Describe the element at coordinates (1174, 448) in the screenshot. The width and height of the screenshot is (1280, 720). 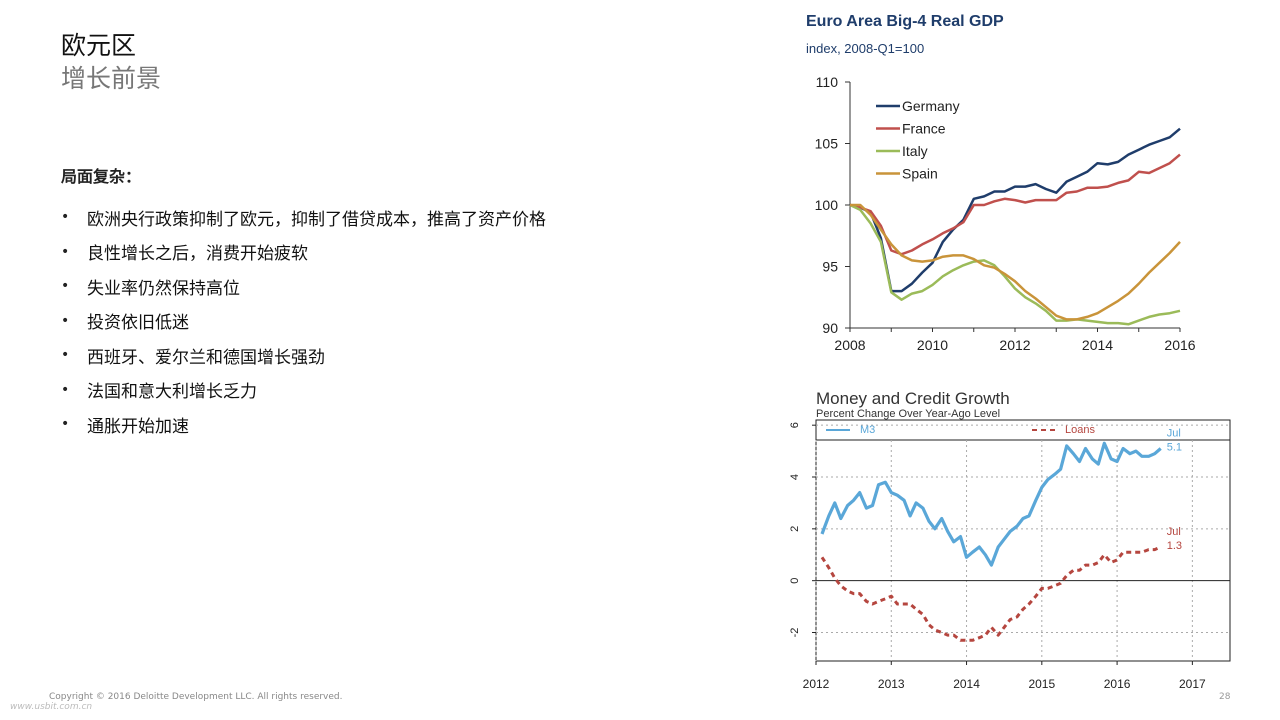
I see `annotation-value-m3: 5.1` at that location.